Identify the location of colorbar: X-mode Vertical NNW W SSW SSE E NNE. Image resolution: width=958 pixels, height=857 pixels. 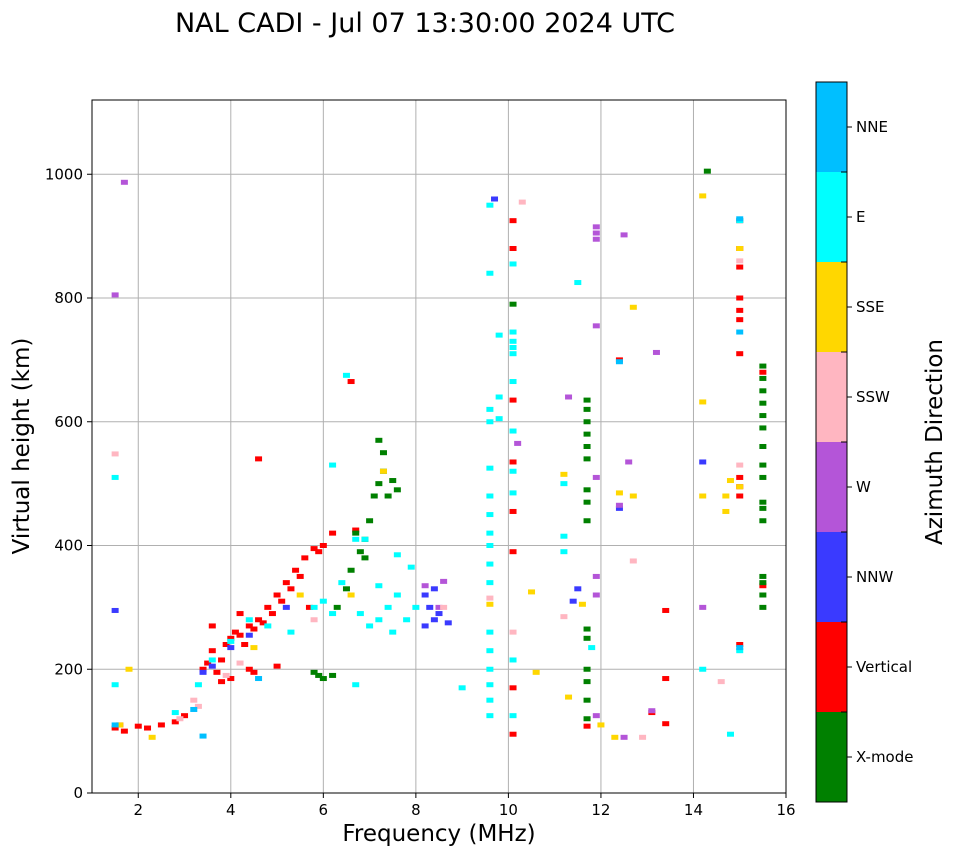
(864, 442).